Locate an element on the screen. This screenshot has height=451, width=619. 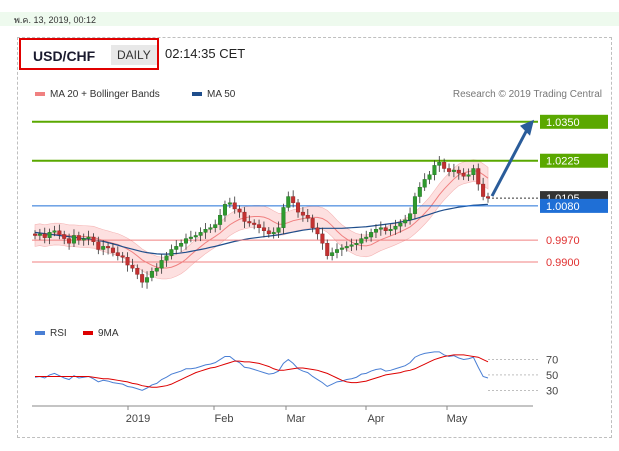
rsi-legend-label: RSI is located at coordinates (58, 333).